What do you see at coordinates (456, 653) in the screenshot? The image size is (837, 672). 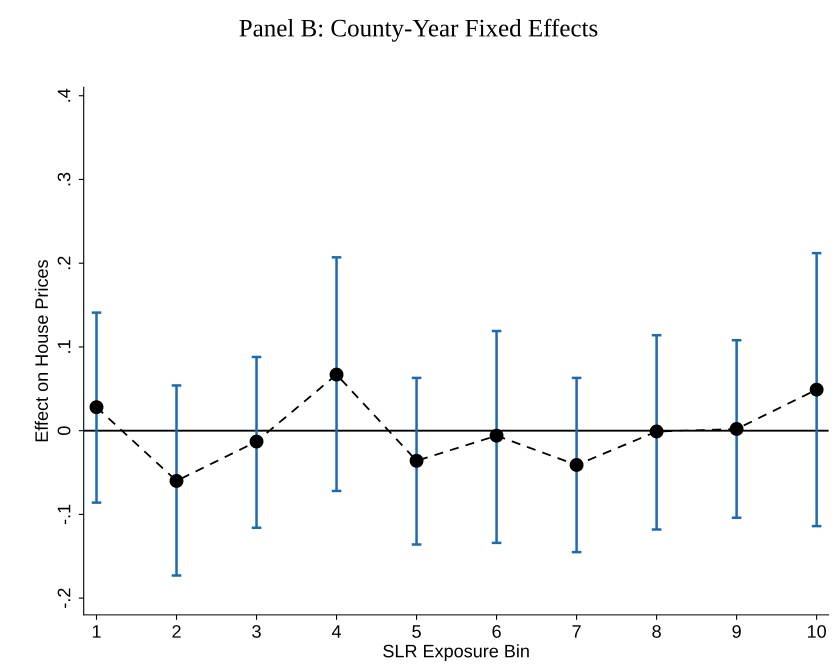 I see `x-axis-title: SLR Exposure Bin` at bounding box center [456, 653].